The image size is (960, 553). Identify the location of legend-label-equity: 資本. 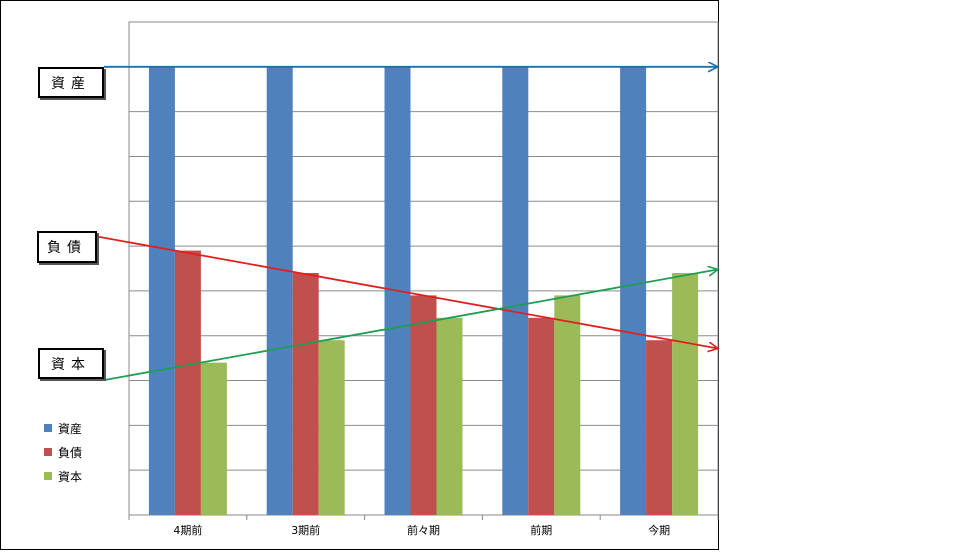
(70, 476).